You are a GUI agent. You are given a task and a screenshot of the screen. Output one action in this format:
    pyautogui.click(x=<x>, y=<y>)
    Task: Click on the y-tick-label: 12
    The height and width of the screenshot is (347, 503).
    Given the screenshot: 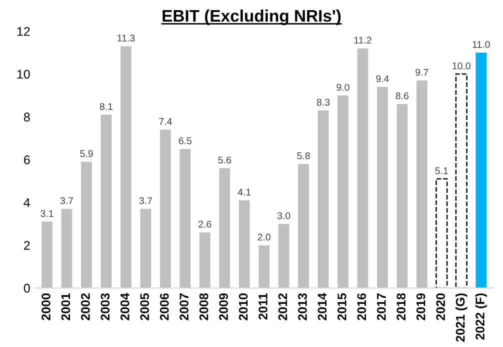 What is the action you would take?
    pyautogui.click(x=23, y=31)
    